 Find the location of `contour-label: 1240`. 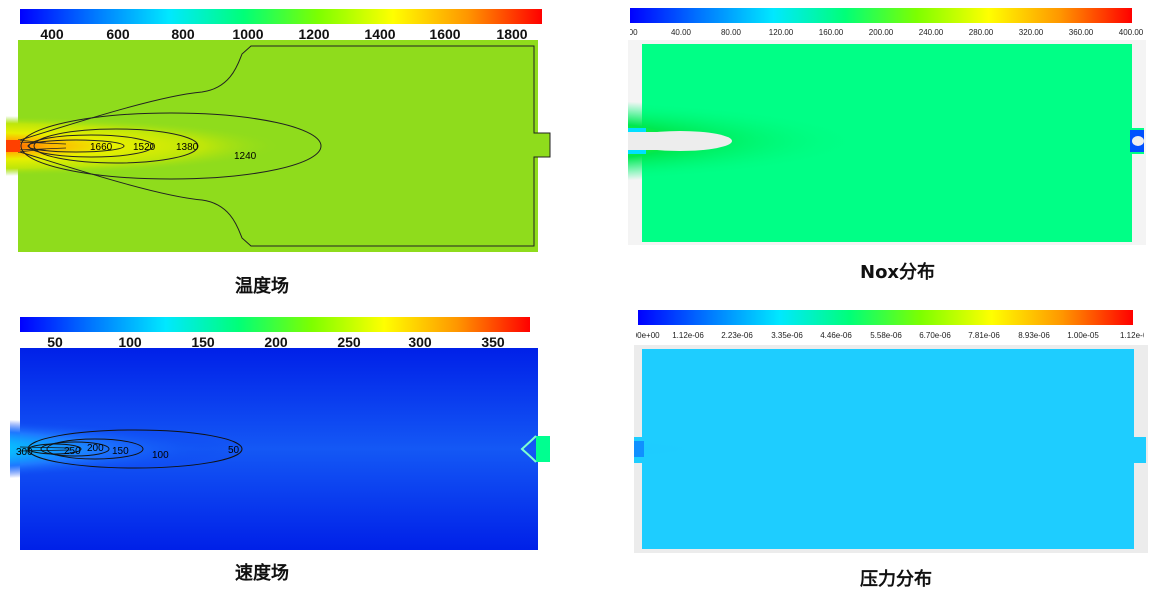

contour-label: 1240 is located at coordinates (245, 156).